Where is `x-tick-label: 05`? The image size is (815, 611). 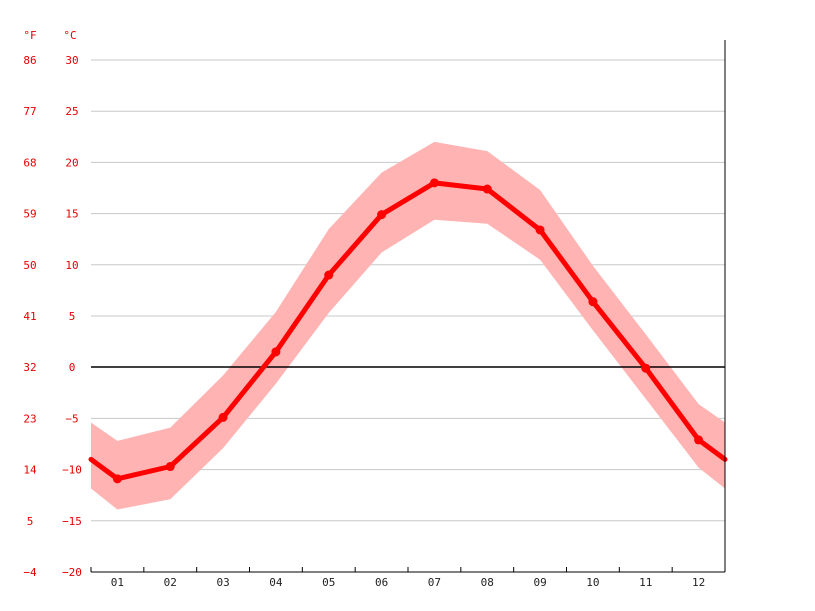 x-tick-label: 05 is located at coordinates (328, 582).